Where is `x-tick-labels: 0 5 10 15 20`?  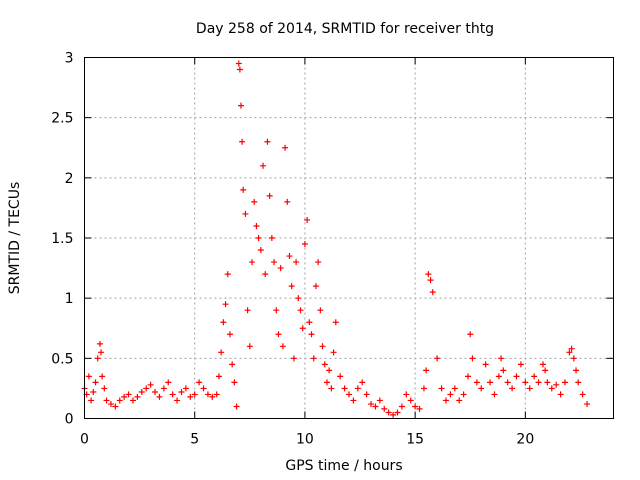 x-tick-labels: 0 5 10 15 20 is located at coordinates (307, 440).